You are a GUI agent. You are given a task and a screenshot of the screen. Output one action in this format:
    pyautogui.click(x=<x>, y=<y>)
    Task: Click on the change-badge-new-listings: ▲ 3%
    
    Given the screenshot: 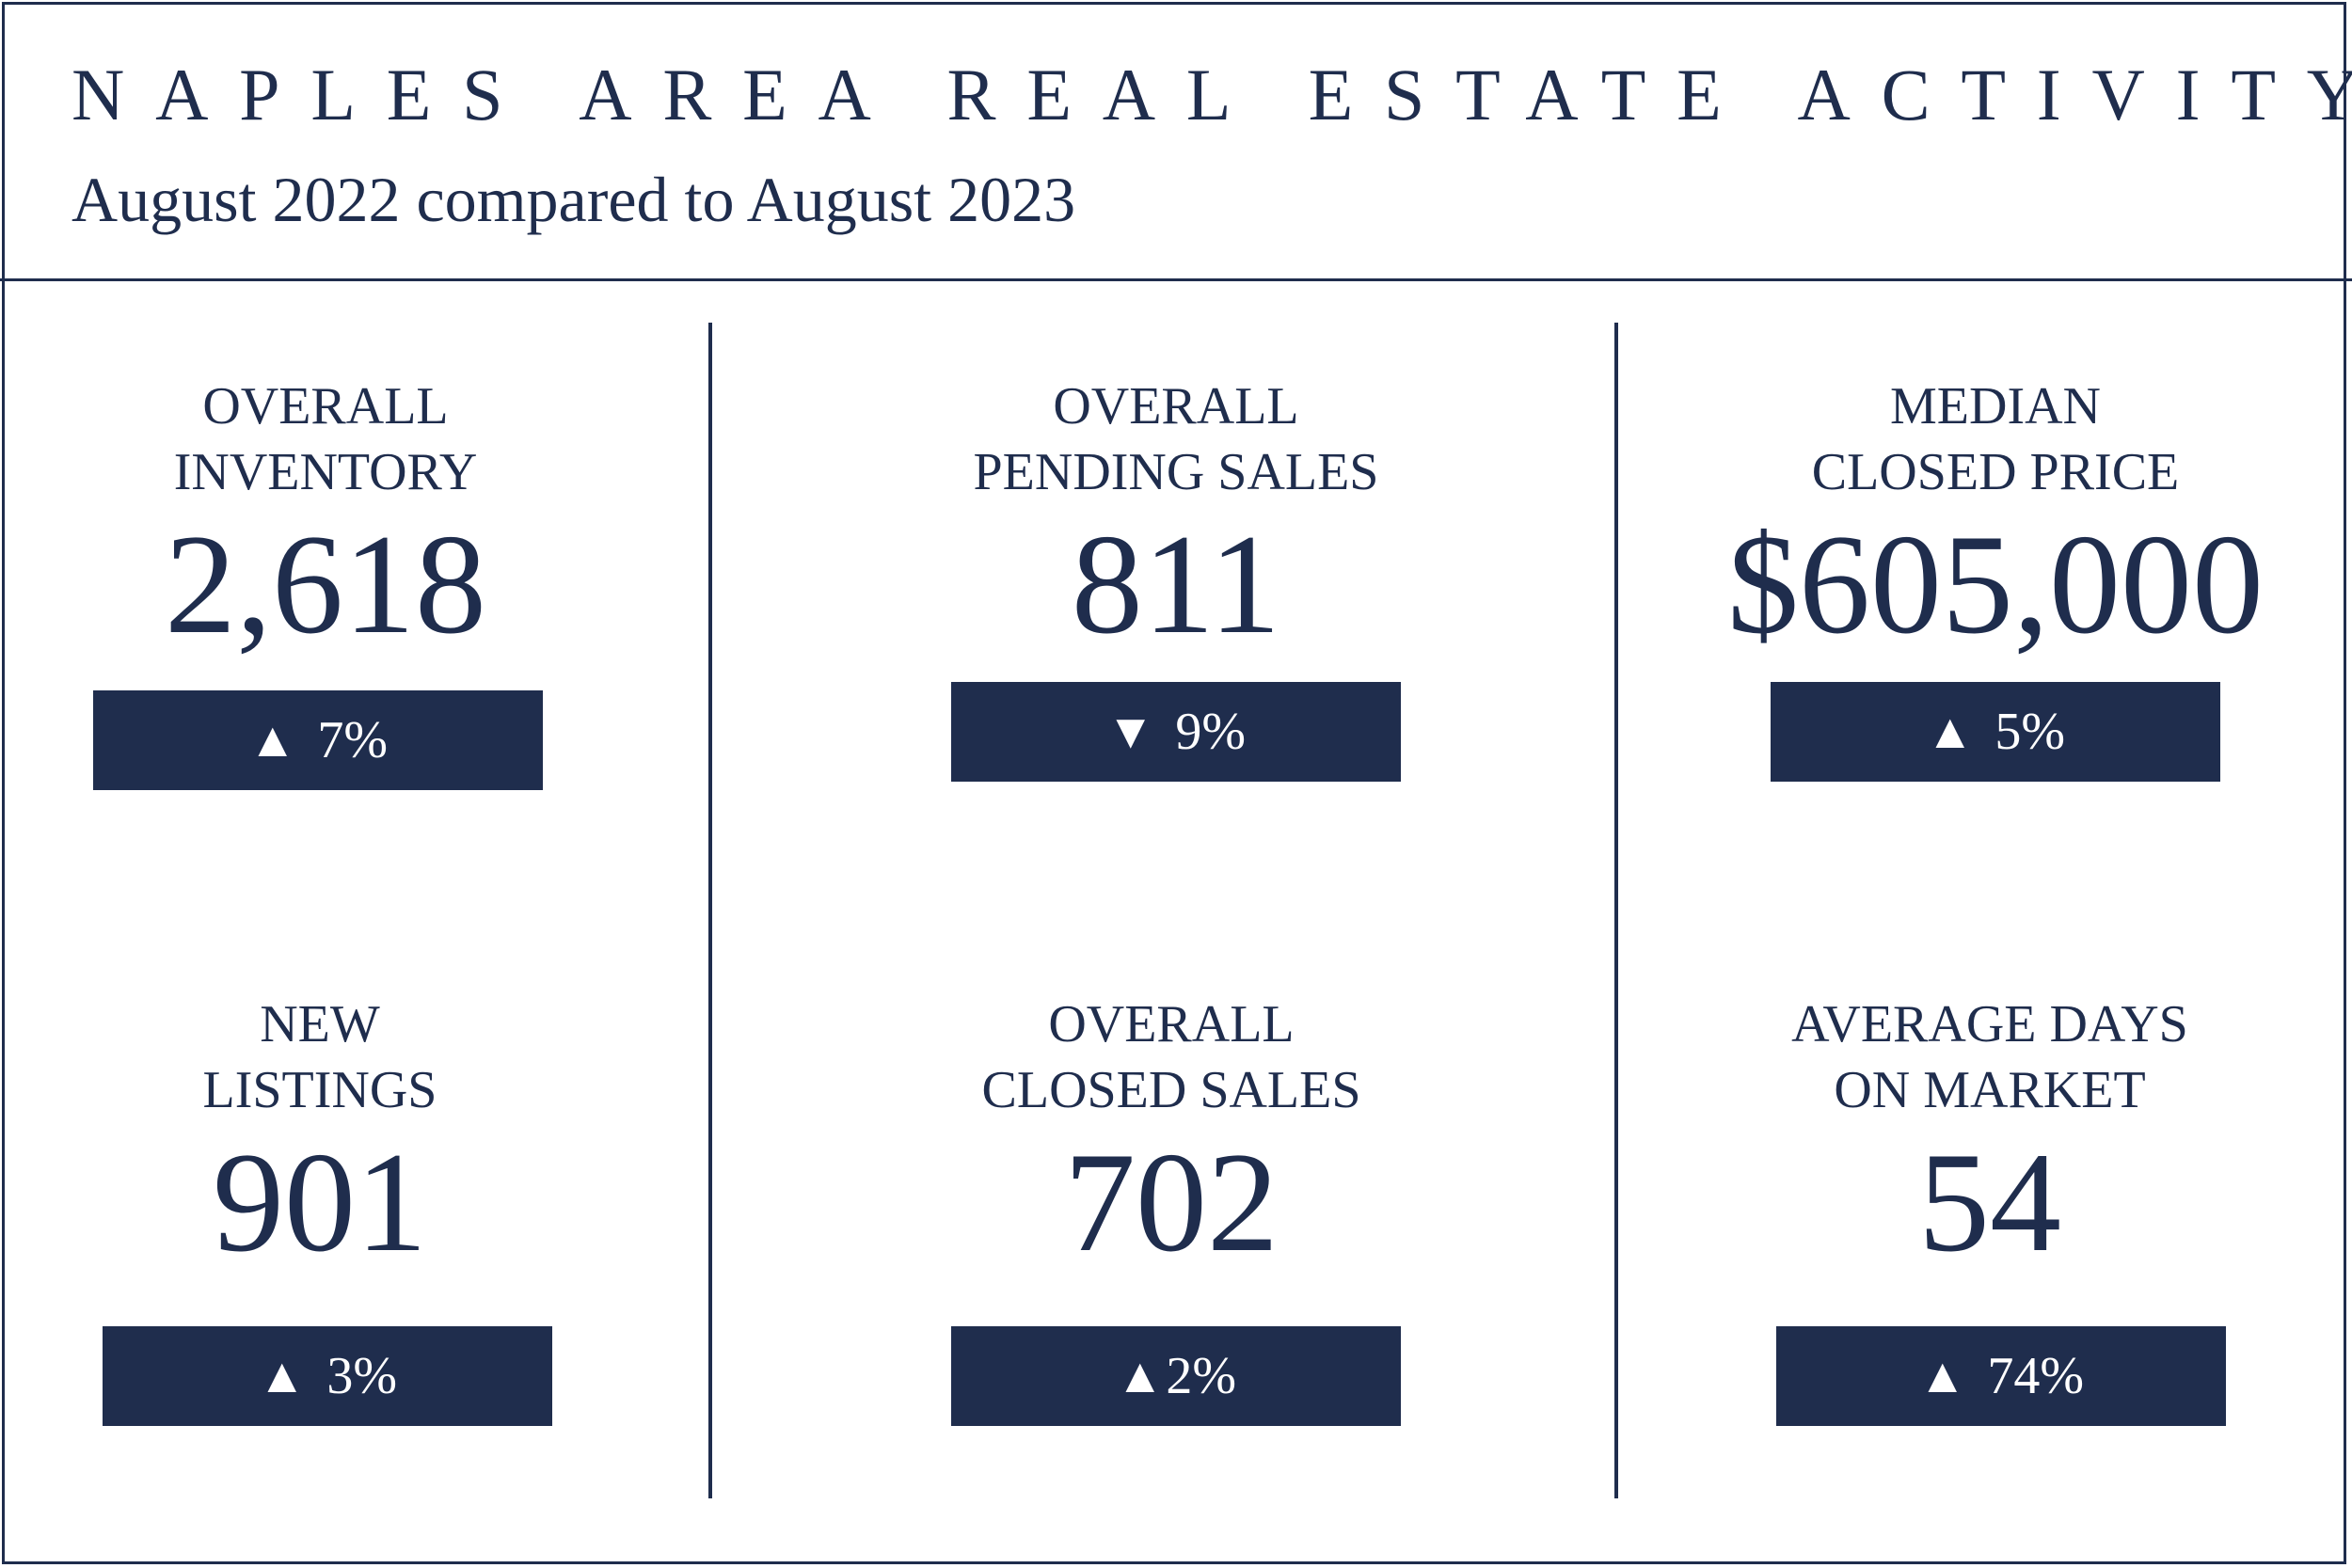 What is the action you would take?
    pyautogui.click(x=327, y=1376)
    